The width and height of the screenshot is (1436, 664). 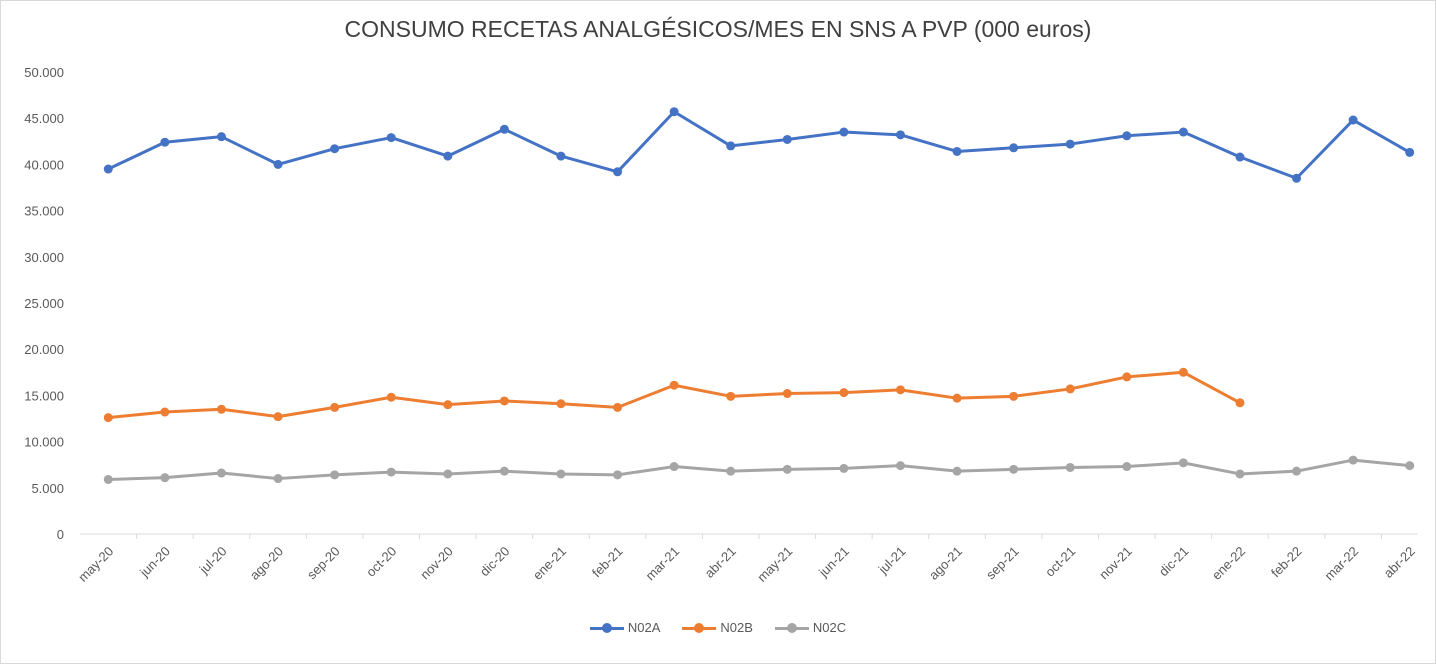 I want to click on y-tick-label: 35.000, so click(x=44, y=211).